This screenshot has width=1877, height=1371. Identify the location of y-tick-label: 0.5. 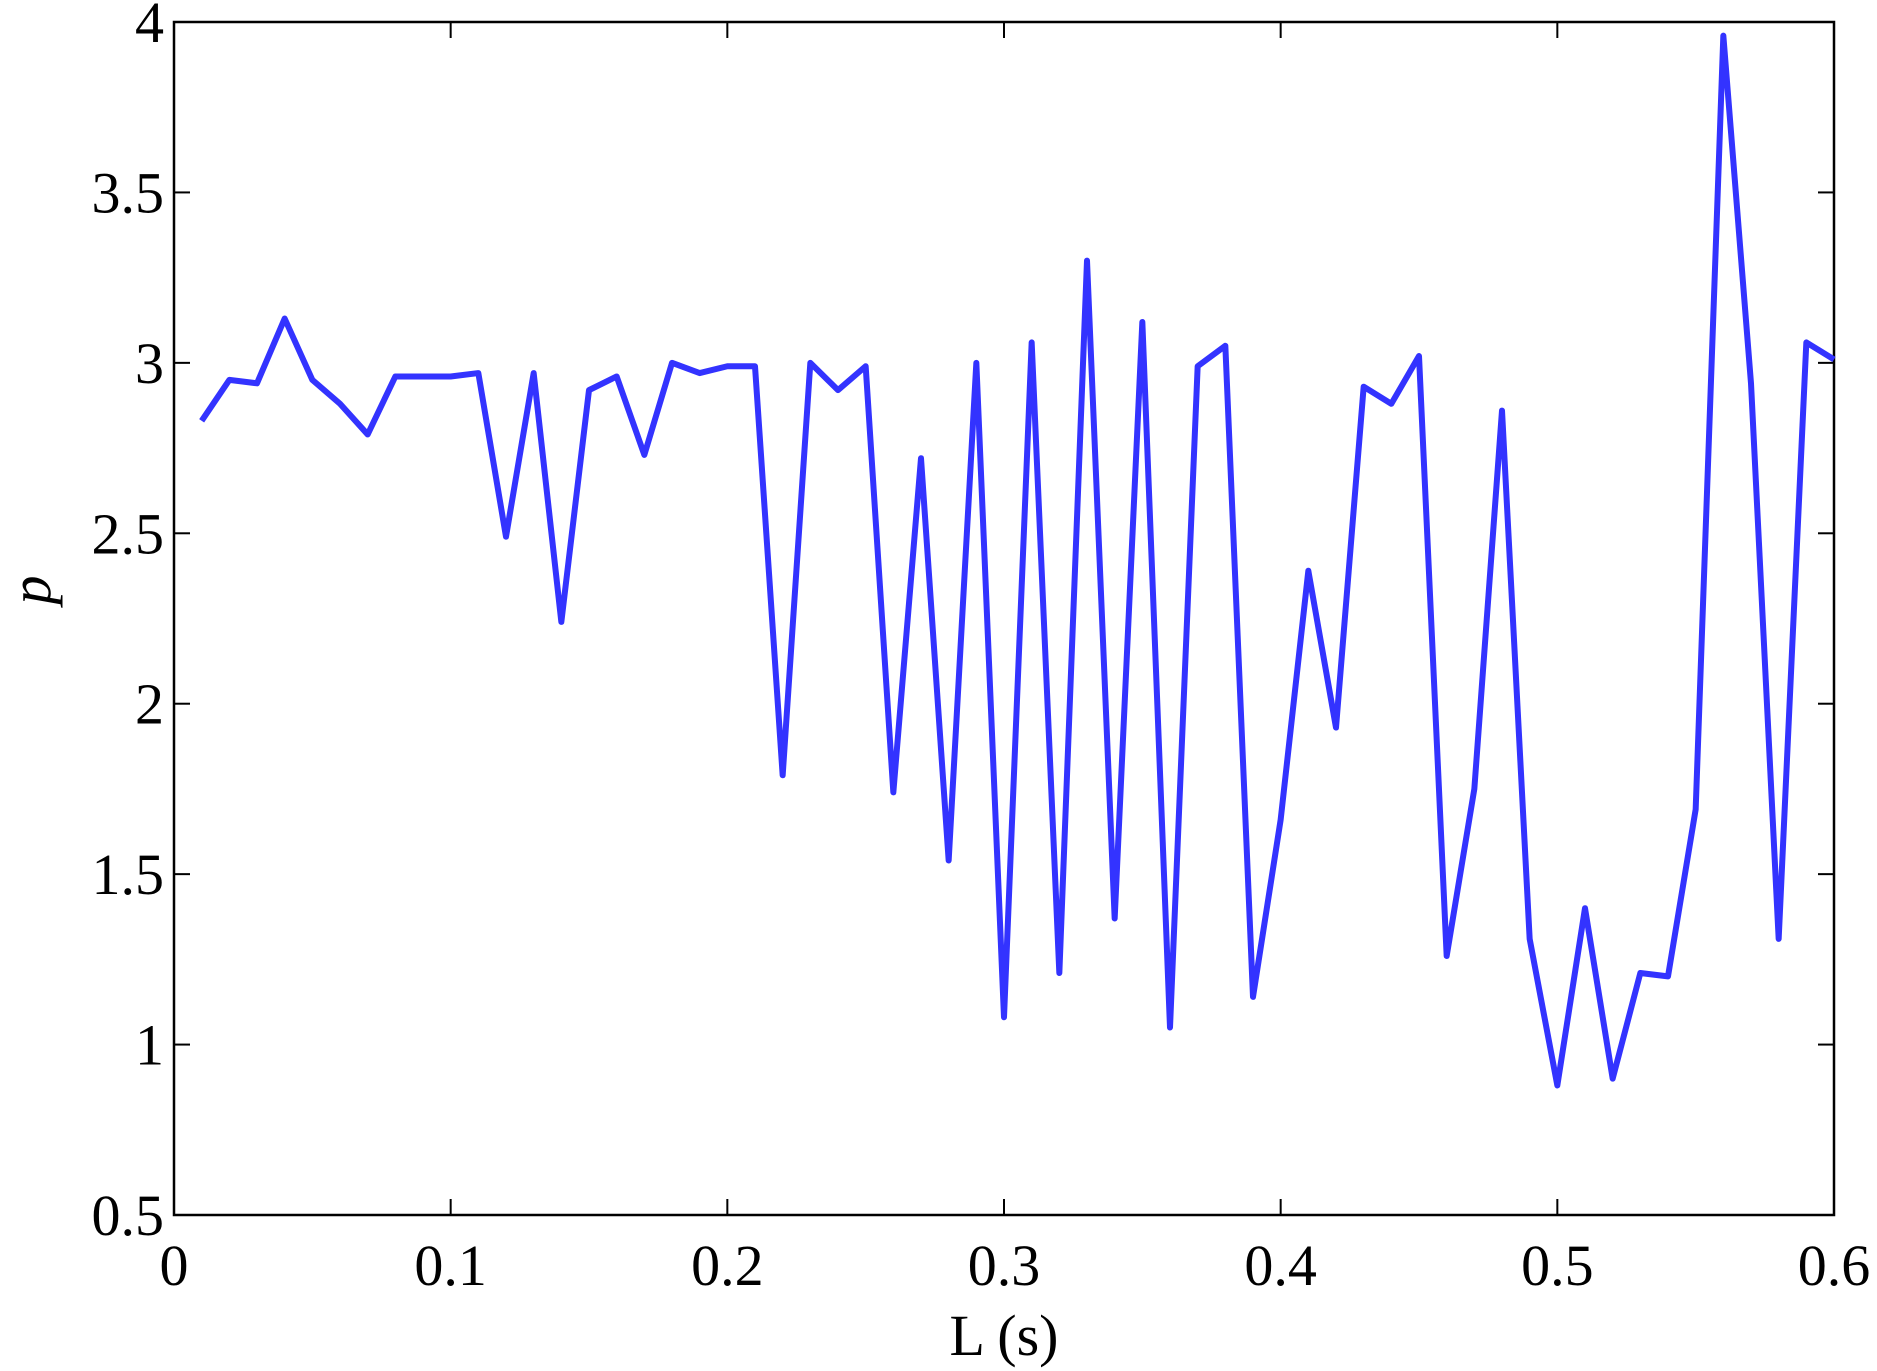
(128, 1215).